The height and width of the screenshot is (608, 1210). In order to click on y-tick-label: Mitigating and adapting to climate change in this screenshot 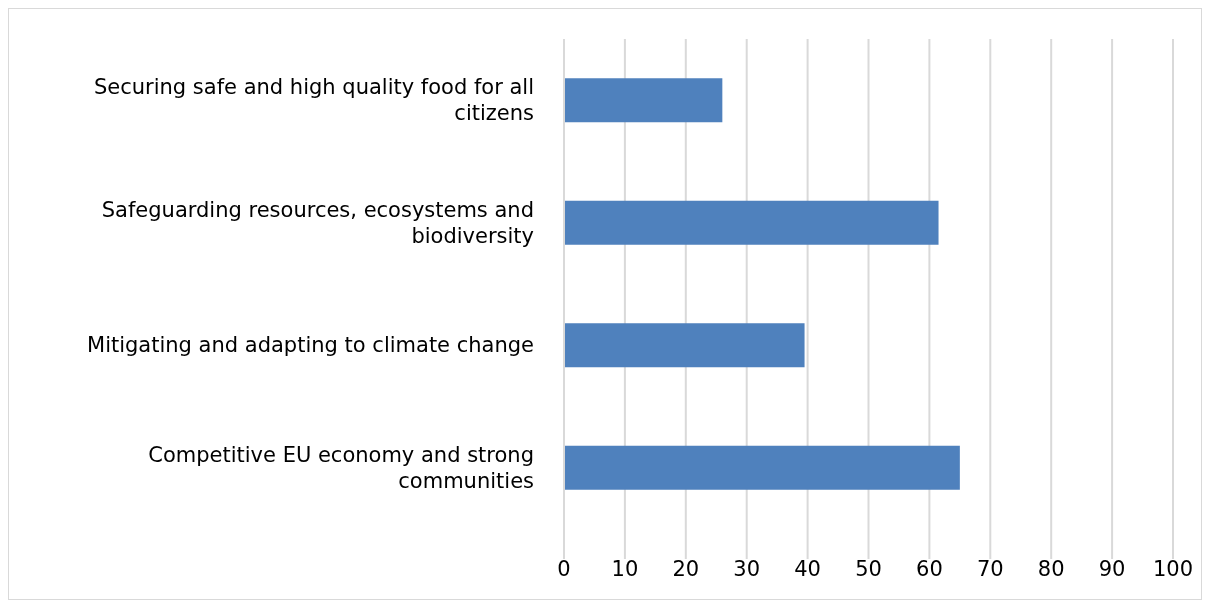, I will do `click(310, 345)`.